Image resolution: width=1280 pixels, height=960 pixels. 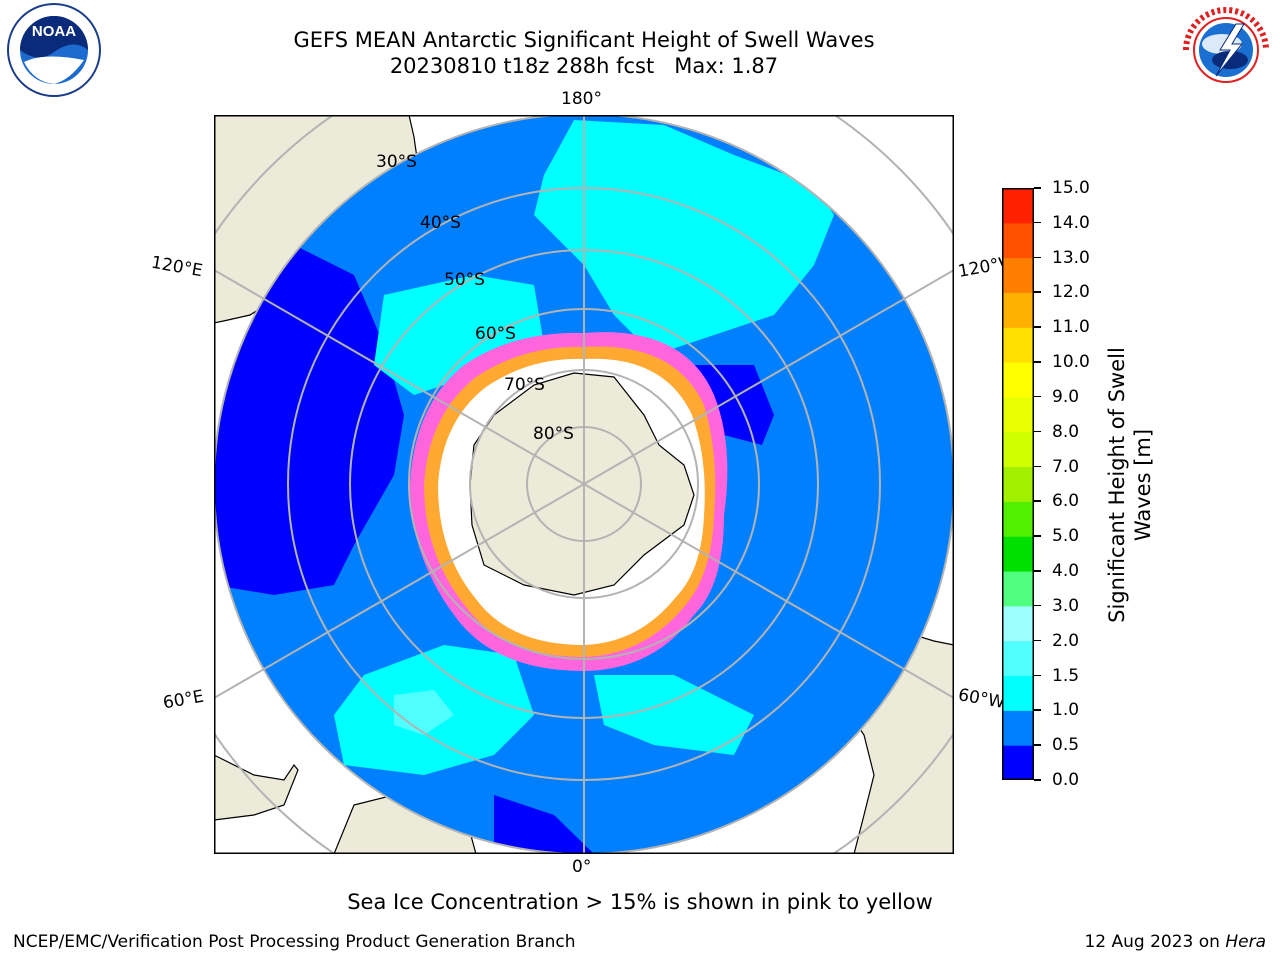 I want to click on colorbar-tick-label: 5.0, so click(x=1066, y=536).